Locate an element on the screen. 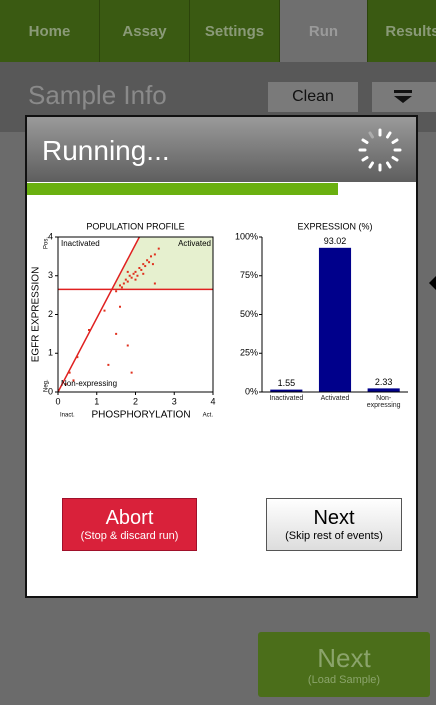 The height and width of the screenshot is (705, 436). menu-icon is located at coordinates (403, 96).